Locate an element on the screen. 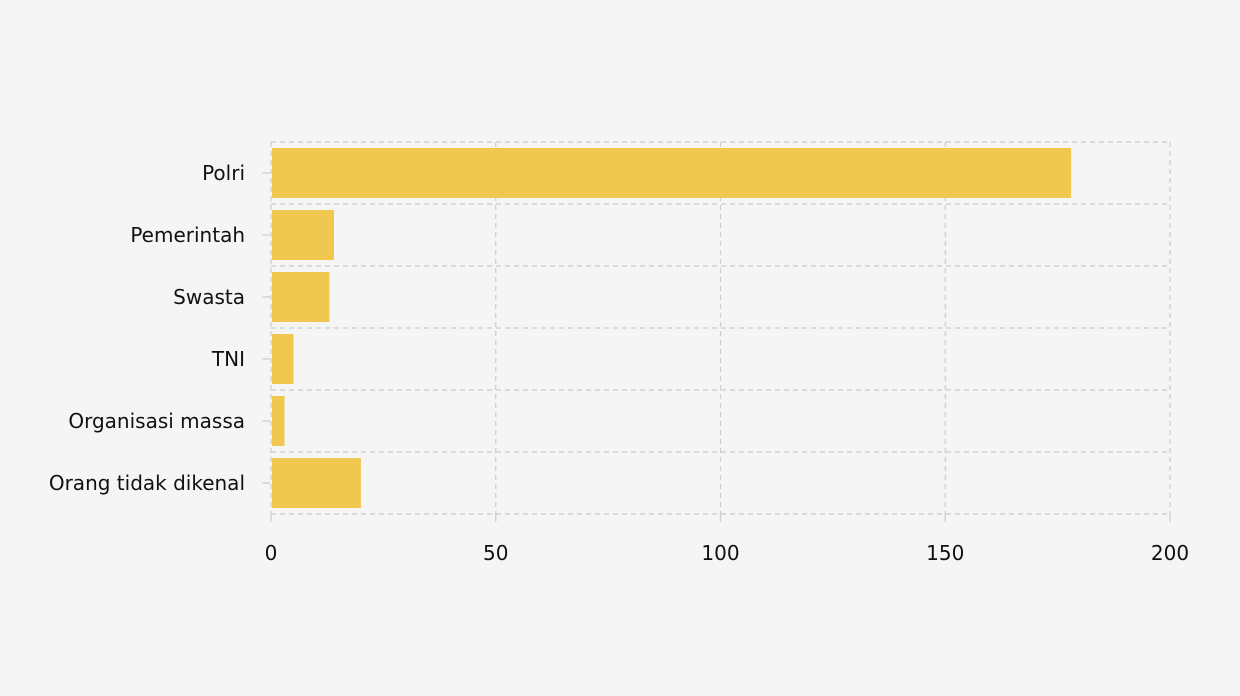 The image size is (1240, 696). bar-organisasi-massa is located at coordinates (278, 421).